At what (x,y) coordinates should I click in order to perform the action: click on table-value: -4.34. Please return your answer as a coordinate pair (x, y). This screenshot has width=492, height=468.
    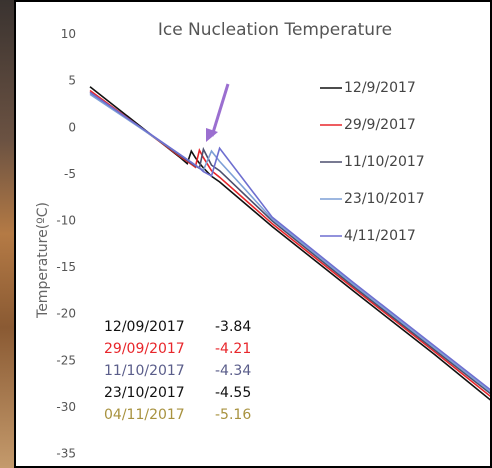
    Looking at the image, I should click on (233, 371).